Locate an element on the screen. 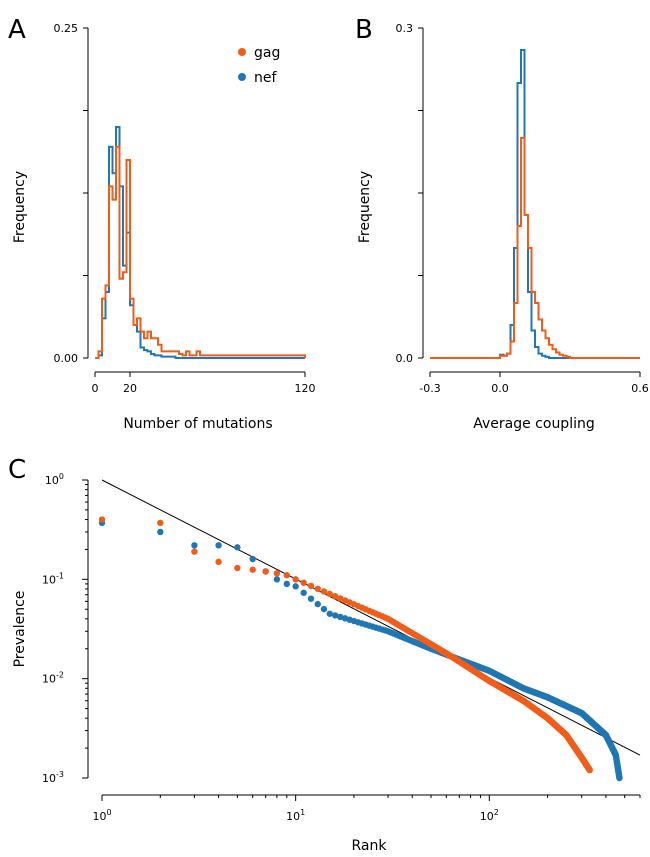  panel-a-letter: A is located at coordinates (17, 30).